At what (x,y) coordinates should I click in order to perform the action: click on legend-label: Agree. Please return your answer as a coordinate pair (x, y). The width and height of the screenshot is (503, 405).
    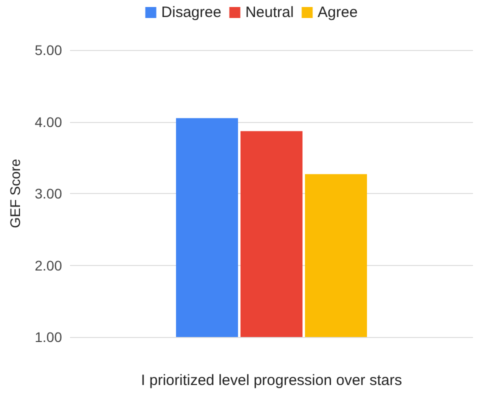
    Looking at the image, I should click on (338, 12).